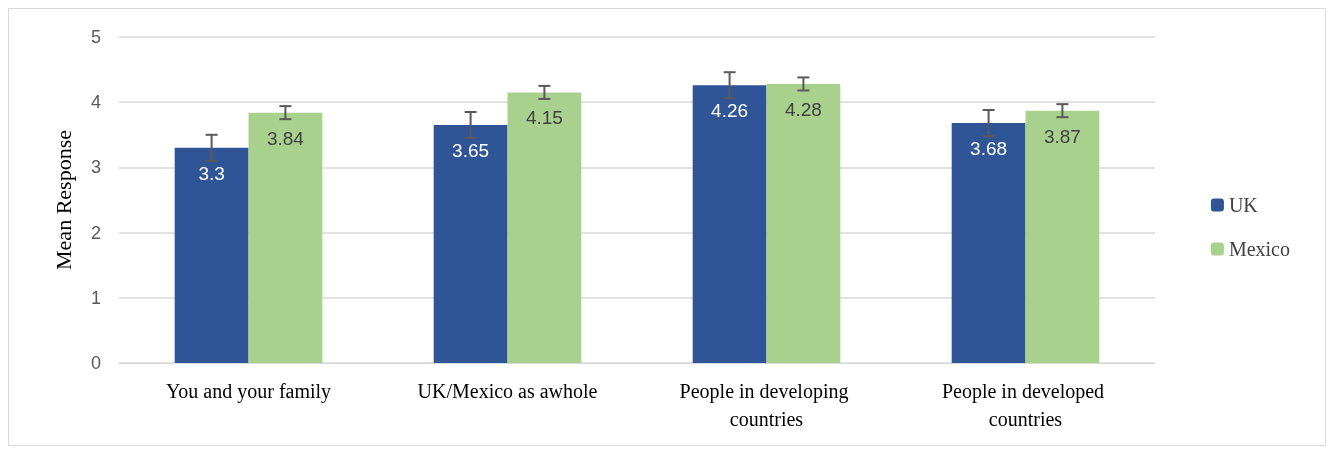 The height and width of the screenshot is (456, 1336). I want to click on data-label: 4.28, so click(803, 109).